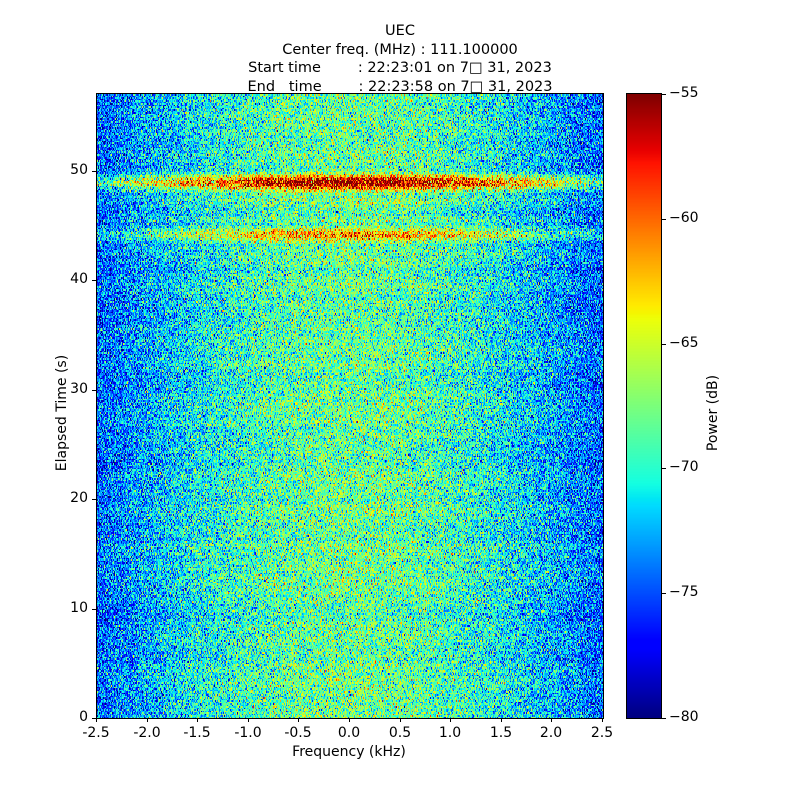  I want to click on x-axis-tick-label: -1.0, so click(248, 733).